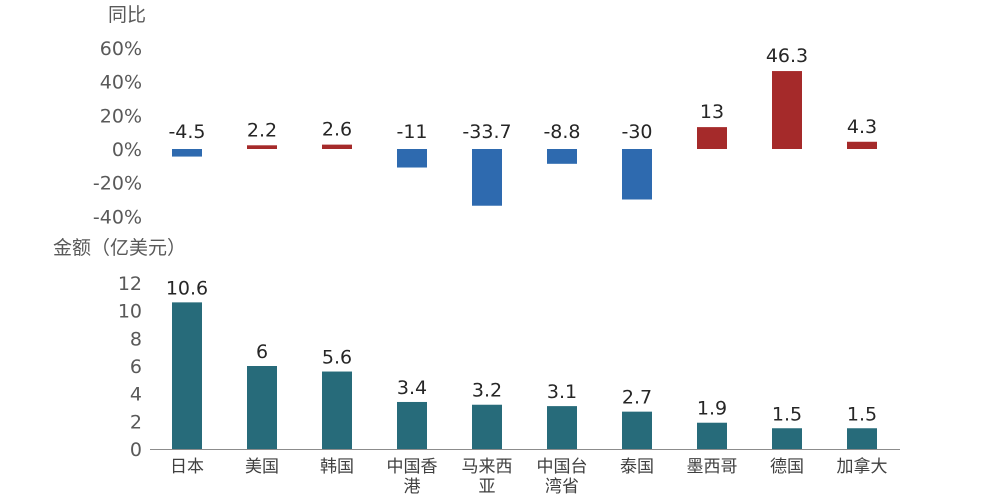 The width and height of the screenshot is (1000, 500). I want to click on category-label: 中国台湾省, so click(562, 477).